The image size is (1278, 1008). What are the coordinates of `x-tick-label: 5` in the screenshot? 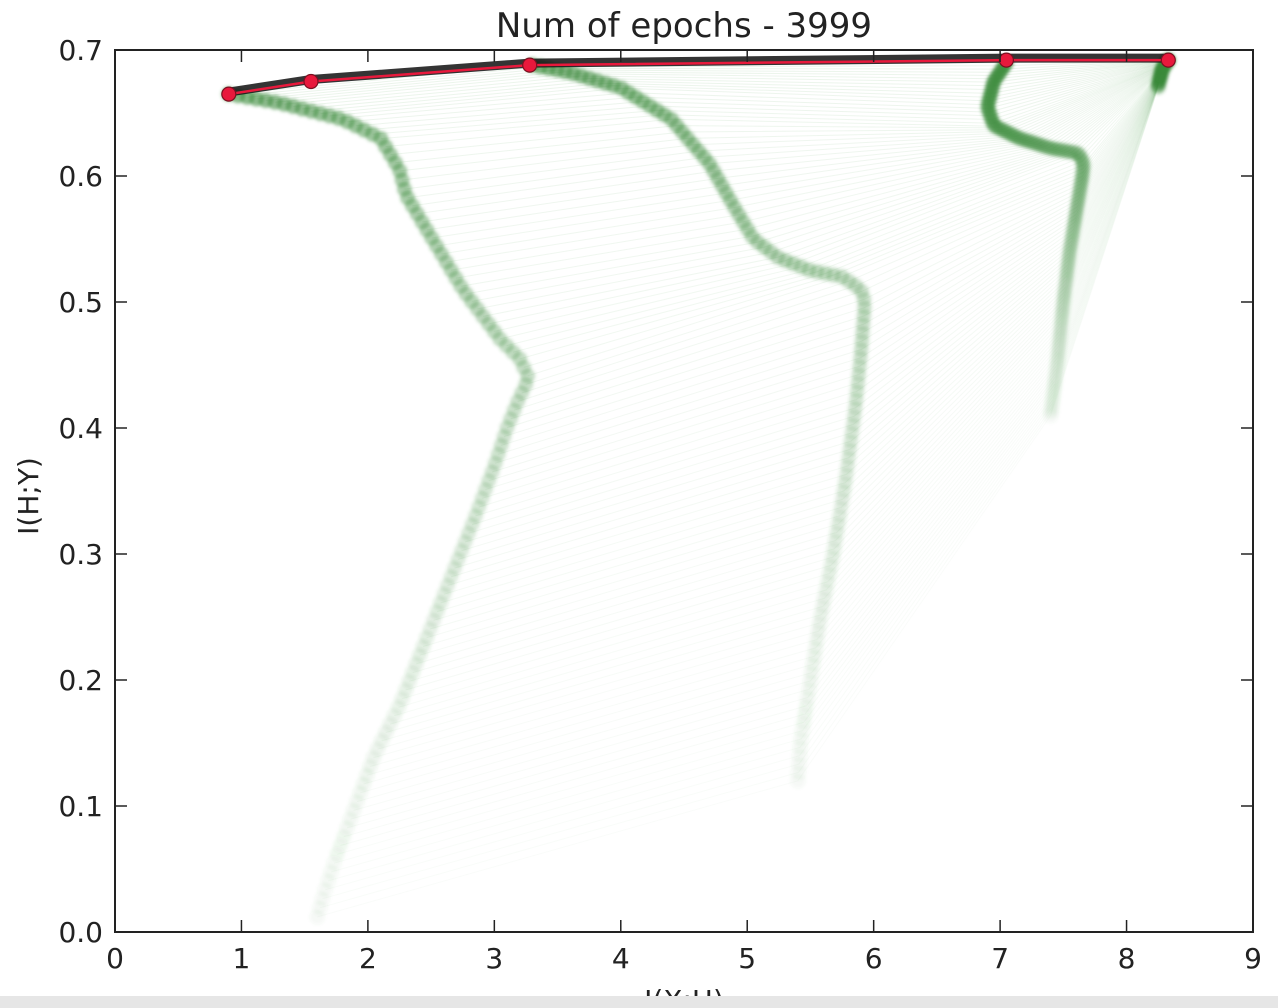 It's located at (747, 958).